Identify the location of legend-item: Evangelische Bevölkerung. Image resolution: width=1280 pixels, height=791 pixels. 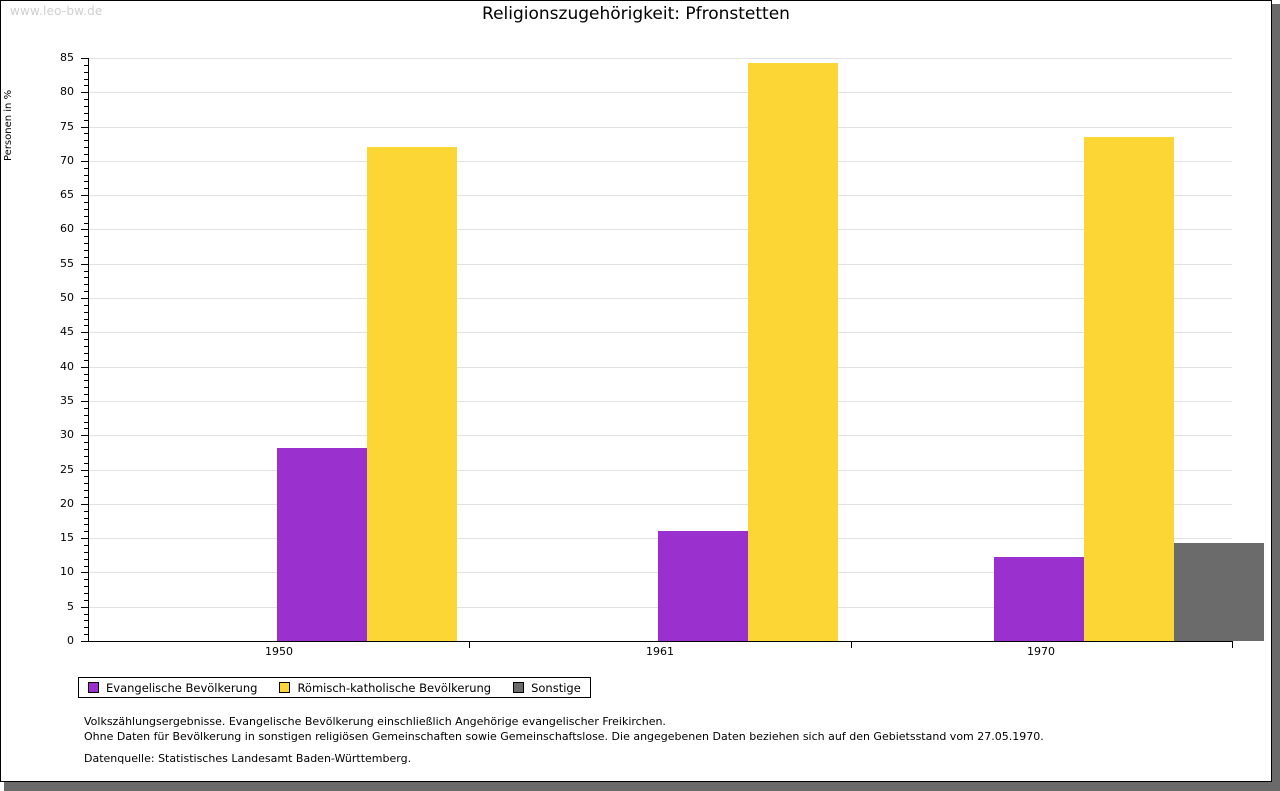
(172, 688).